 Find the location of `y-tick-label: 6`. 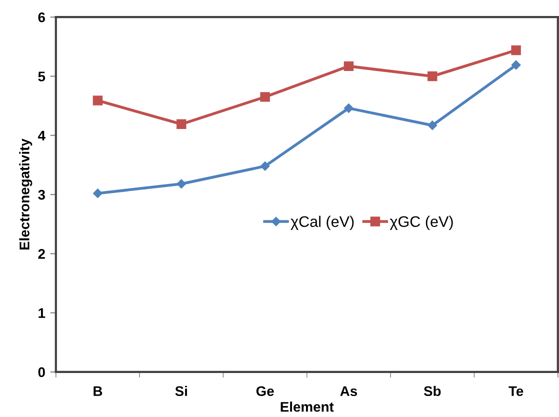

y-tick-label: 6 is located at coordinates (41, 17).